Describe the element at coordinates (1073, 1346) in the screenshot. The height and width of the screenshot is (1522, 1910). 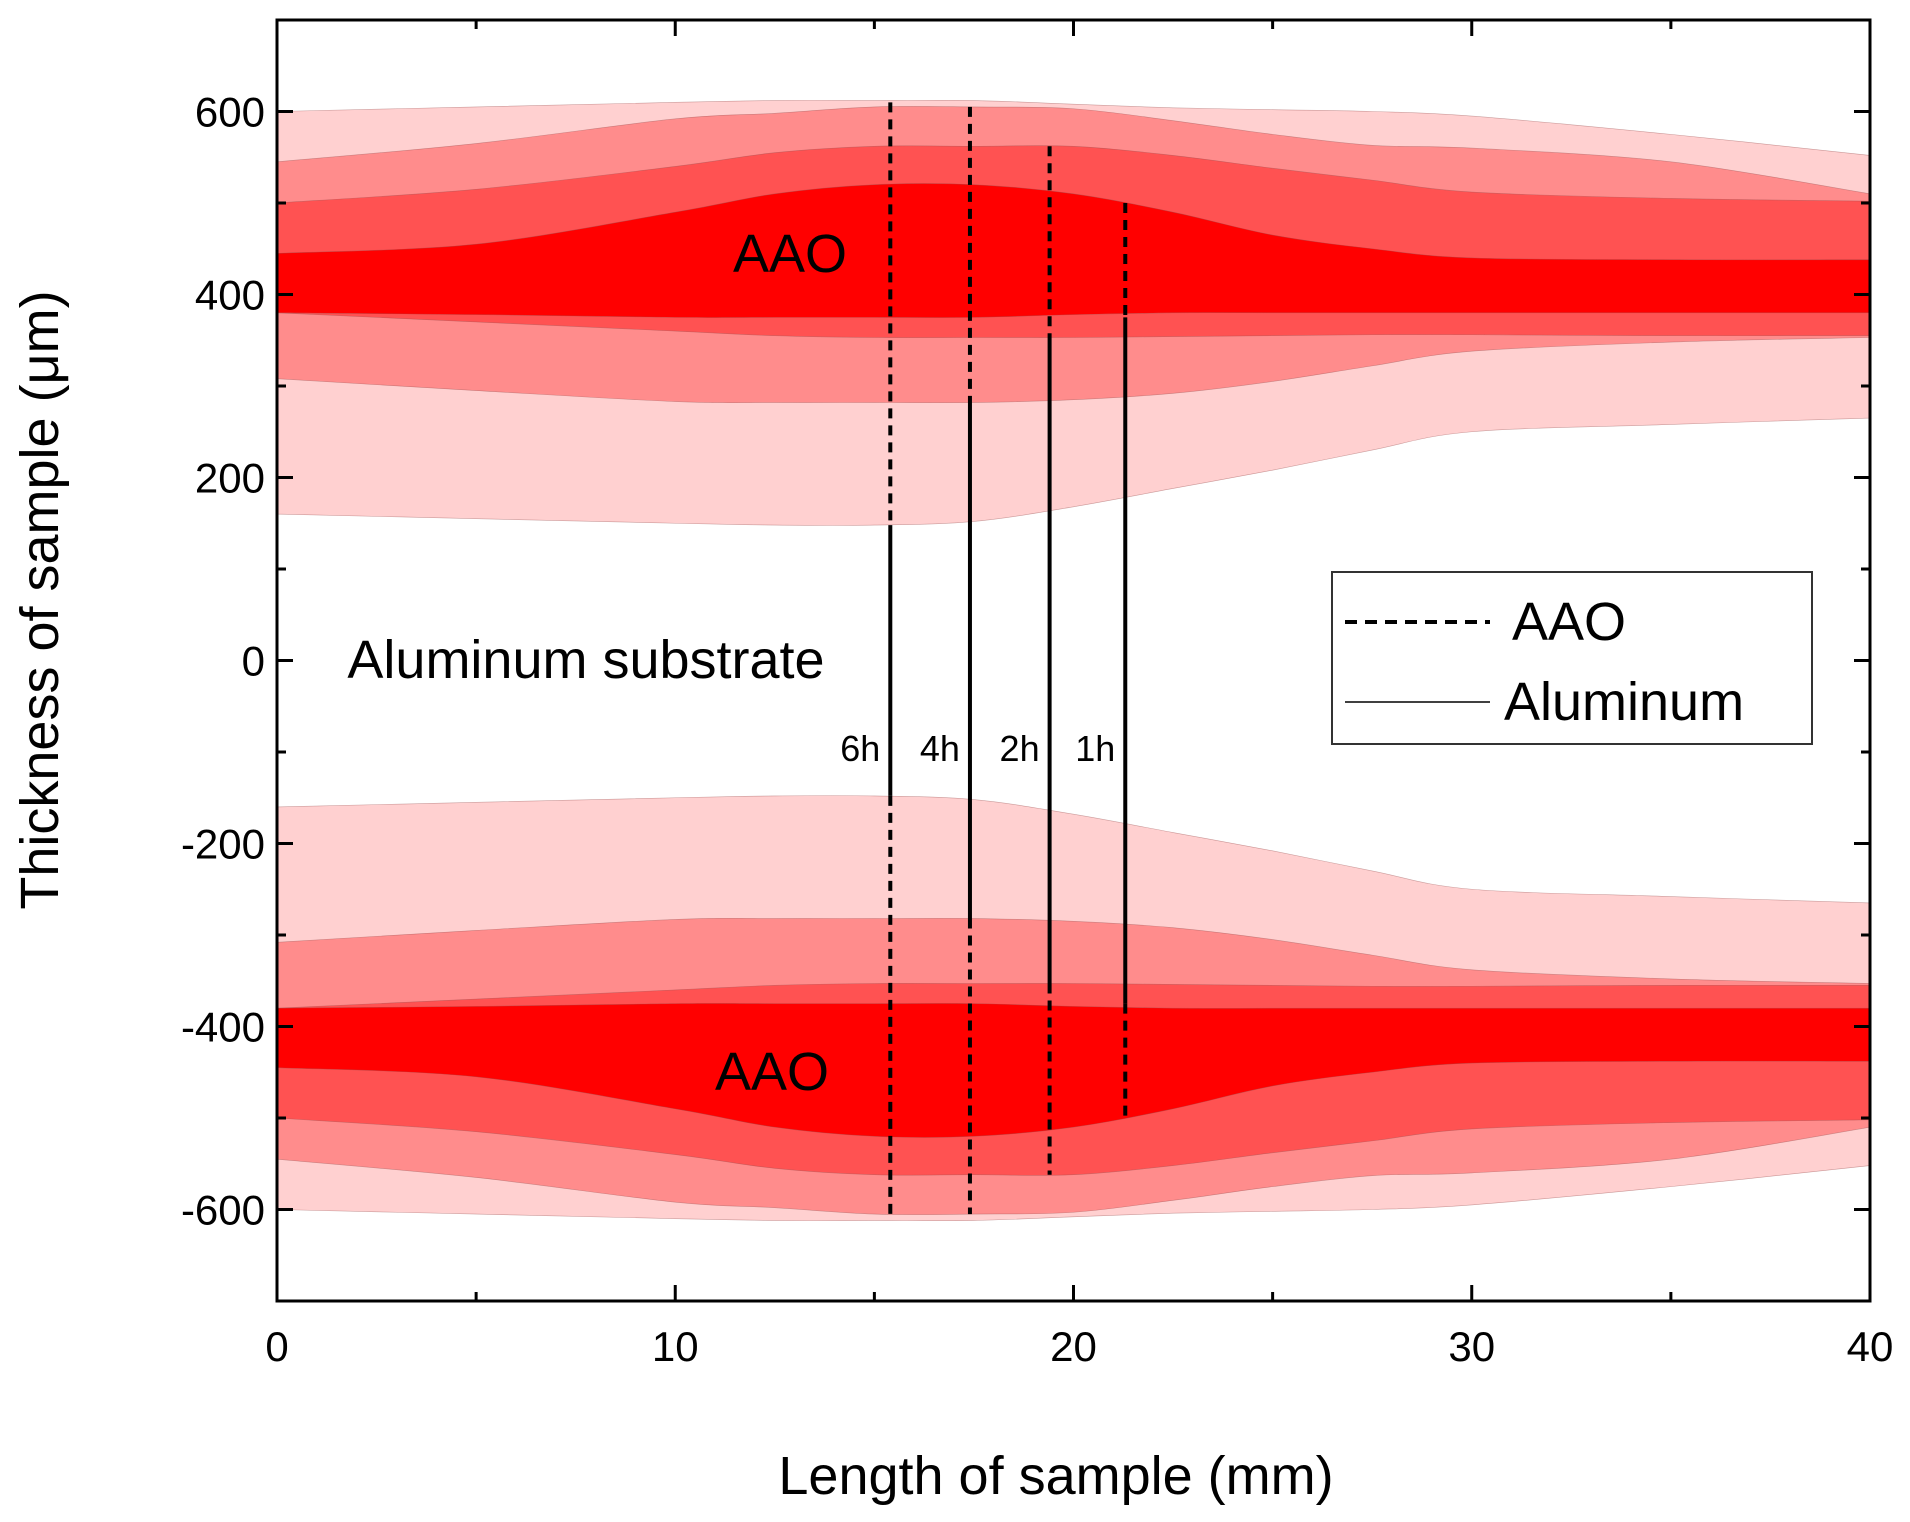
I see `x-tick-label: 20` at that location.